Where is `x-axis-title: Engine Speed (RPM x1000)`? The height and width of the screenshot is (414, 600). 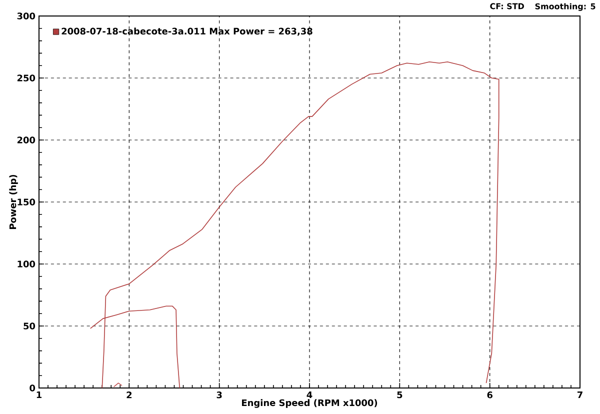
x-axis-title: Engine Speed (RPM x1000) is located at coordinates (310, 403).